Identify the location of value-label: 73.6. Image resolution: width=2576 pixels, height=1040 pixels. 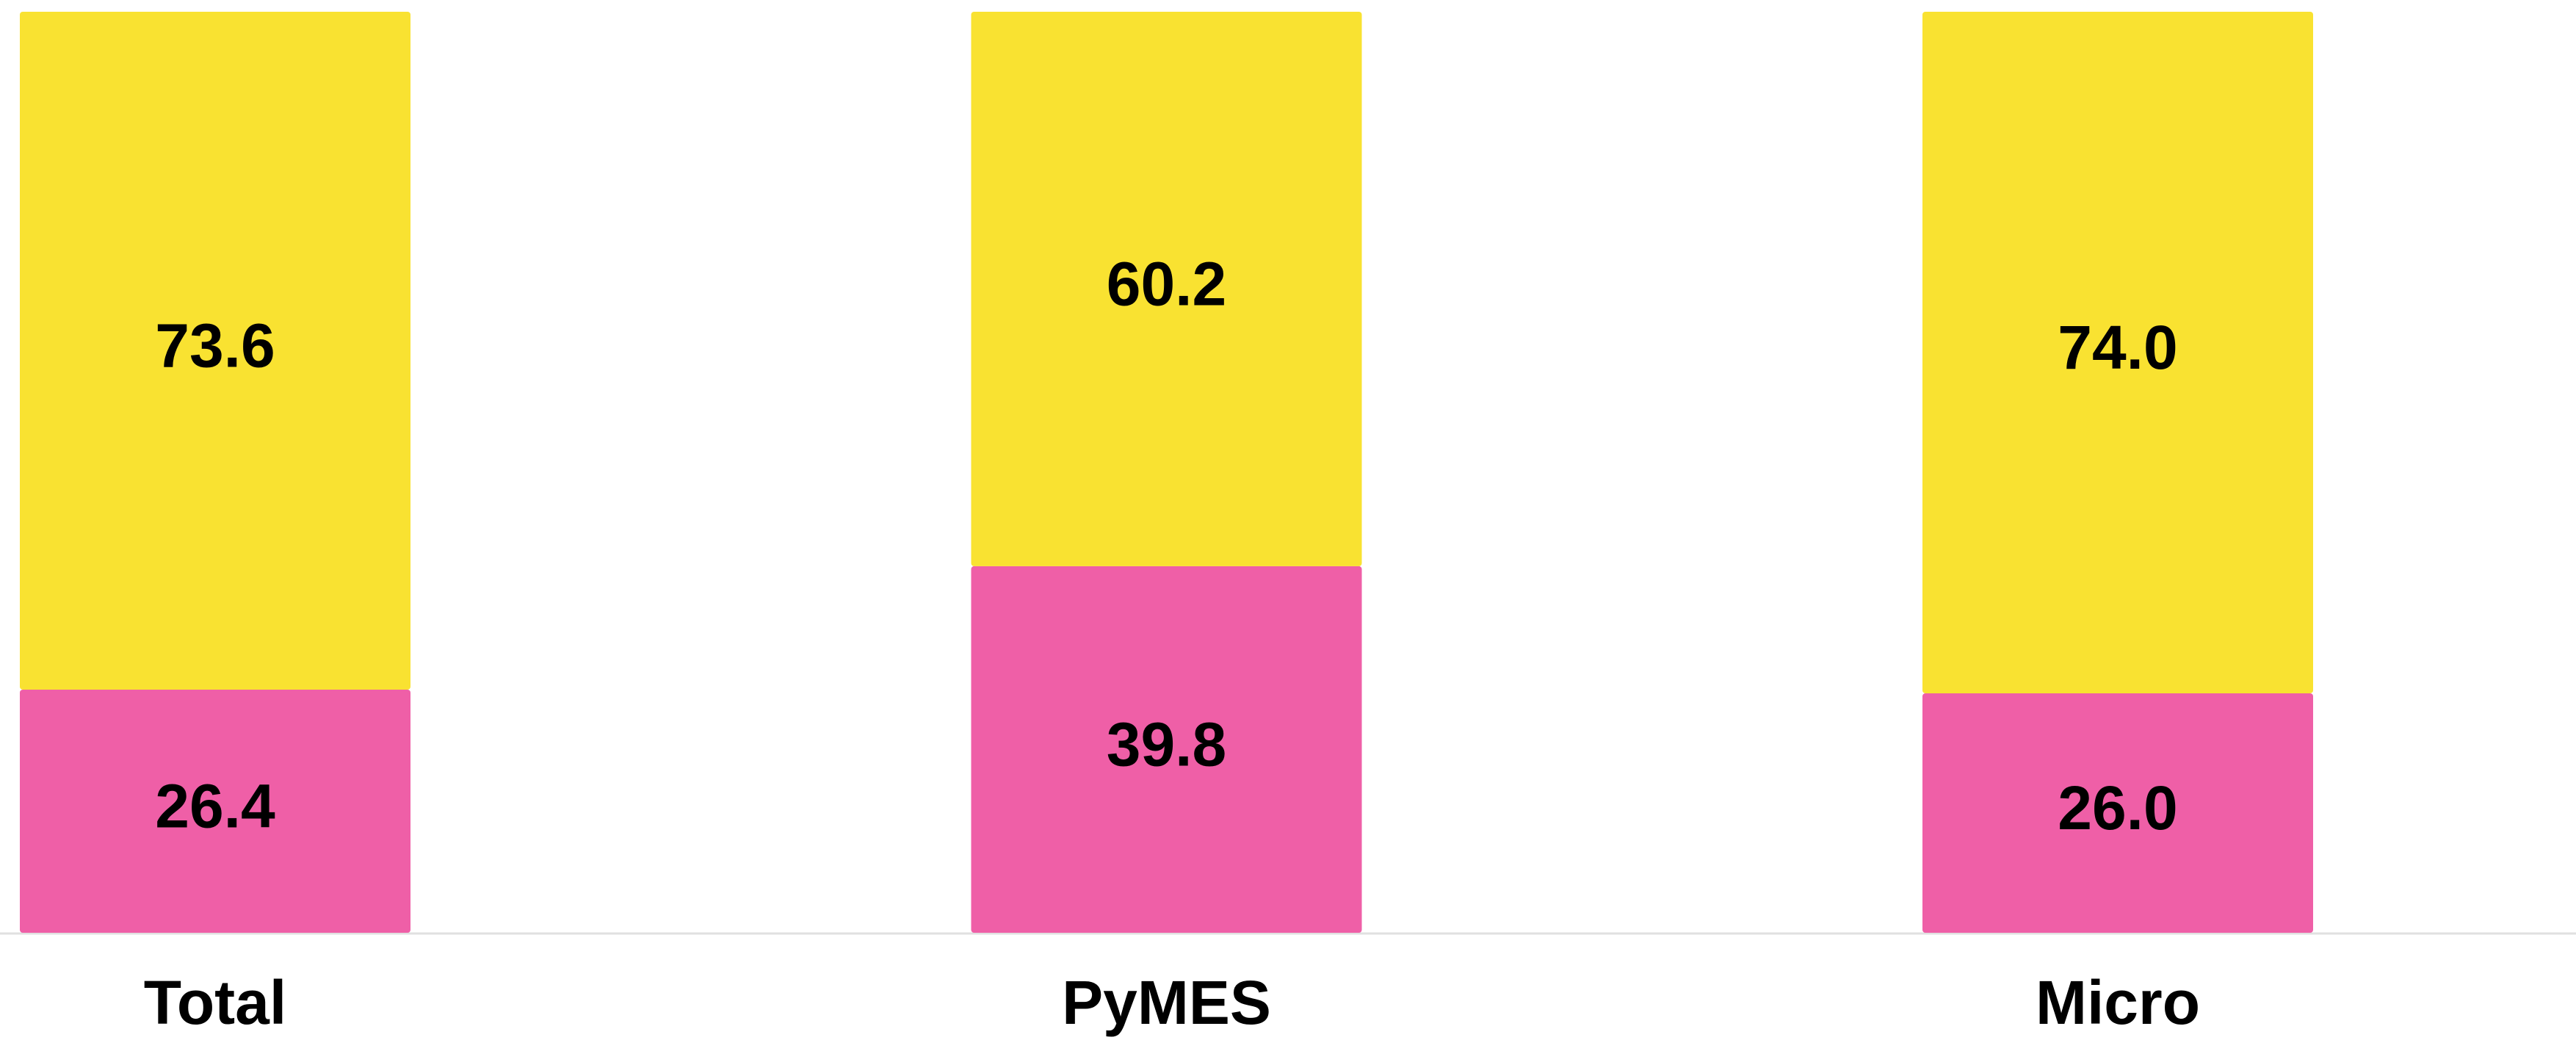
(215, 346).